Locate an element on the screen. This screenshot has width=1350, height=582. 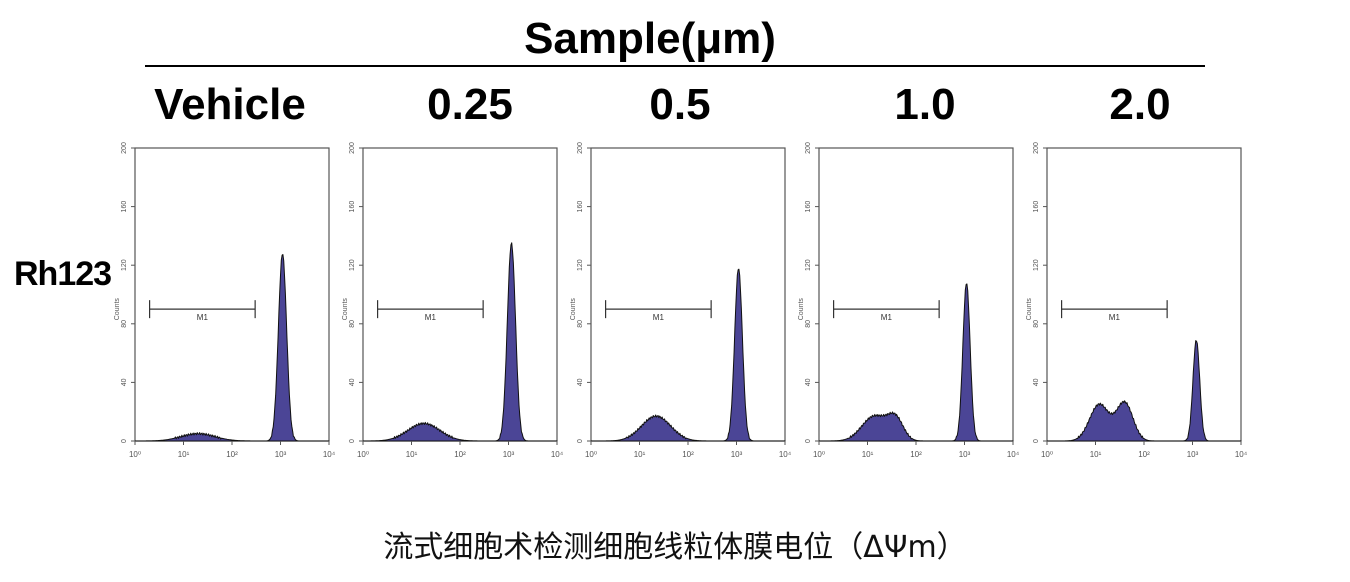
histogram-panel-0-25: 0 40 80 120 160 200 Counts 10⁰ 10¹ 10² 10³ 10⁴ M1 is located at coordinates (453, 305).